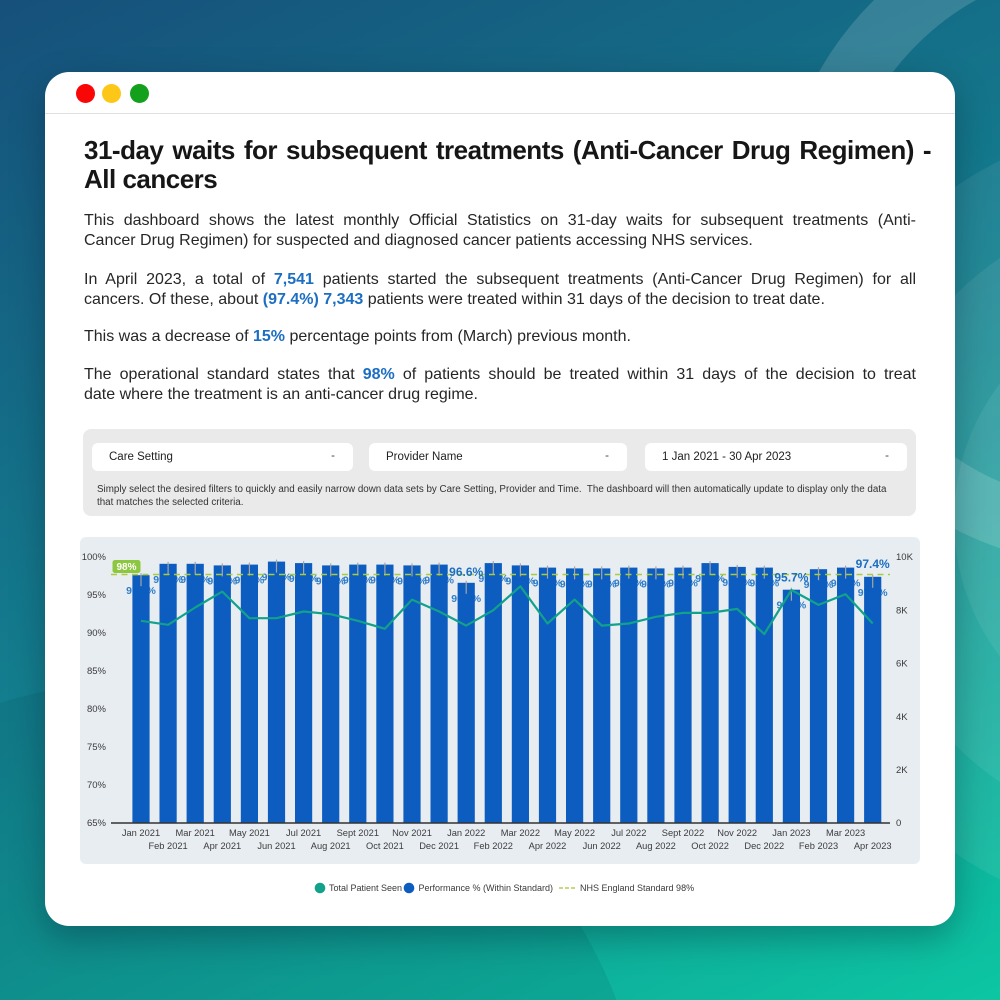 The height and width of the screenshot is (1000, 1000). What do you see at coordinates (737, 833) in the screenshot?
I see `svg-text: Nov 2022` at bounding box center [737, 833].